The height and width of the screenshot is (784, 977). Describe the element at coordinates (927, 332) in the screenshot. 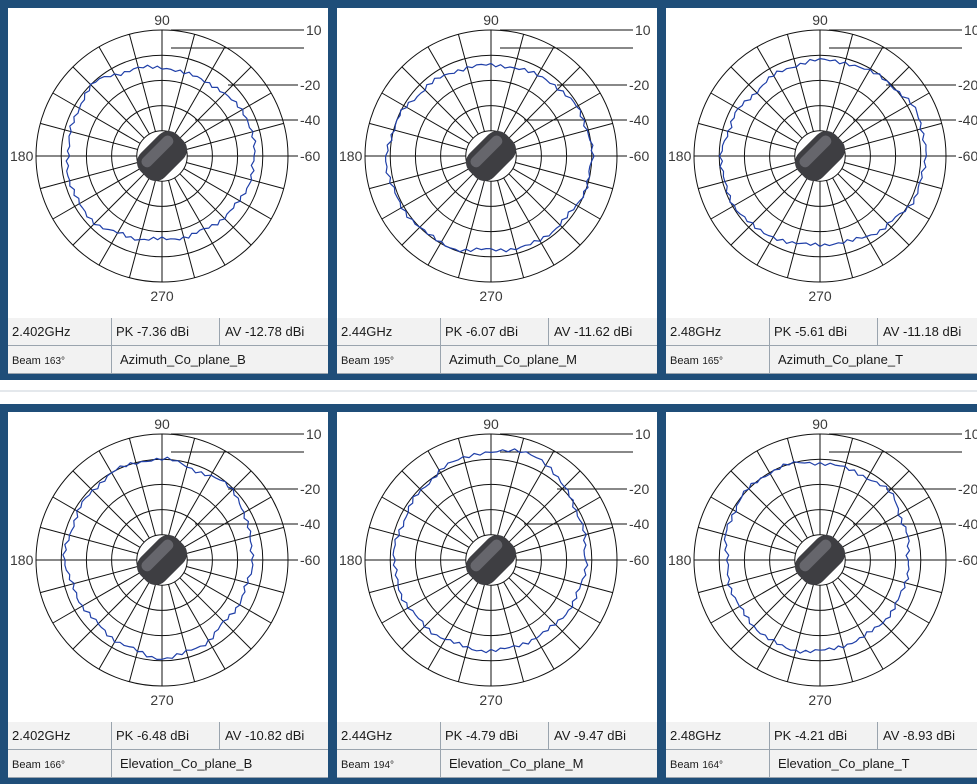

I see `average-gain-cell: AV -11.18 dBi` at that location.